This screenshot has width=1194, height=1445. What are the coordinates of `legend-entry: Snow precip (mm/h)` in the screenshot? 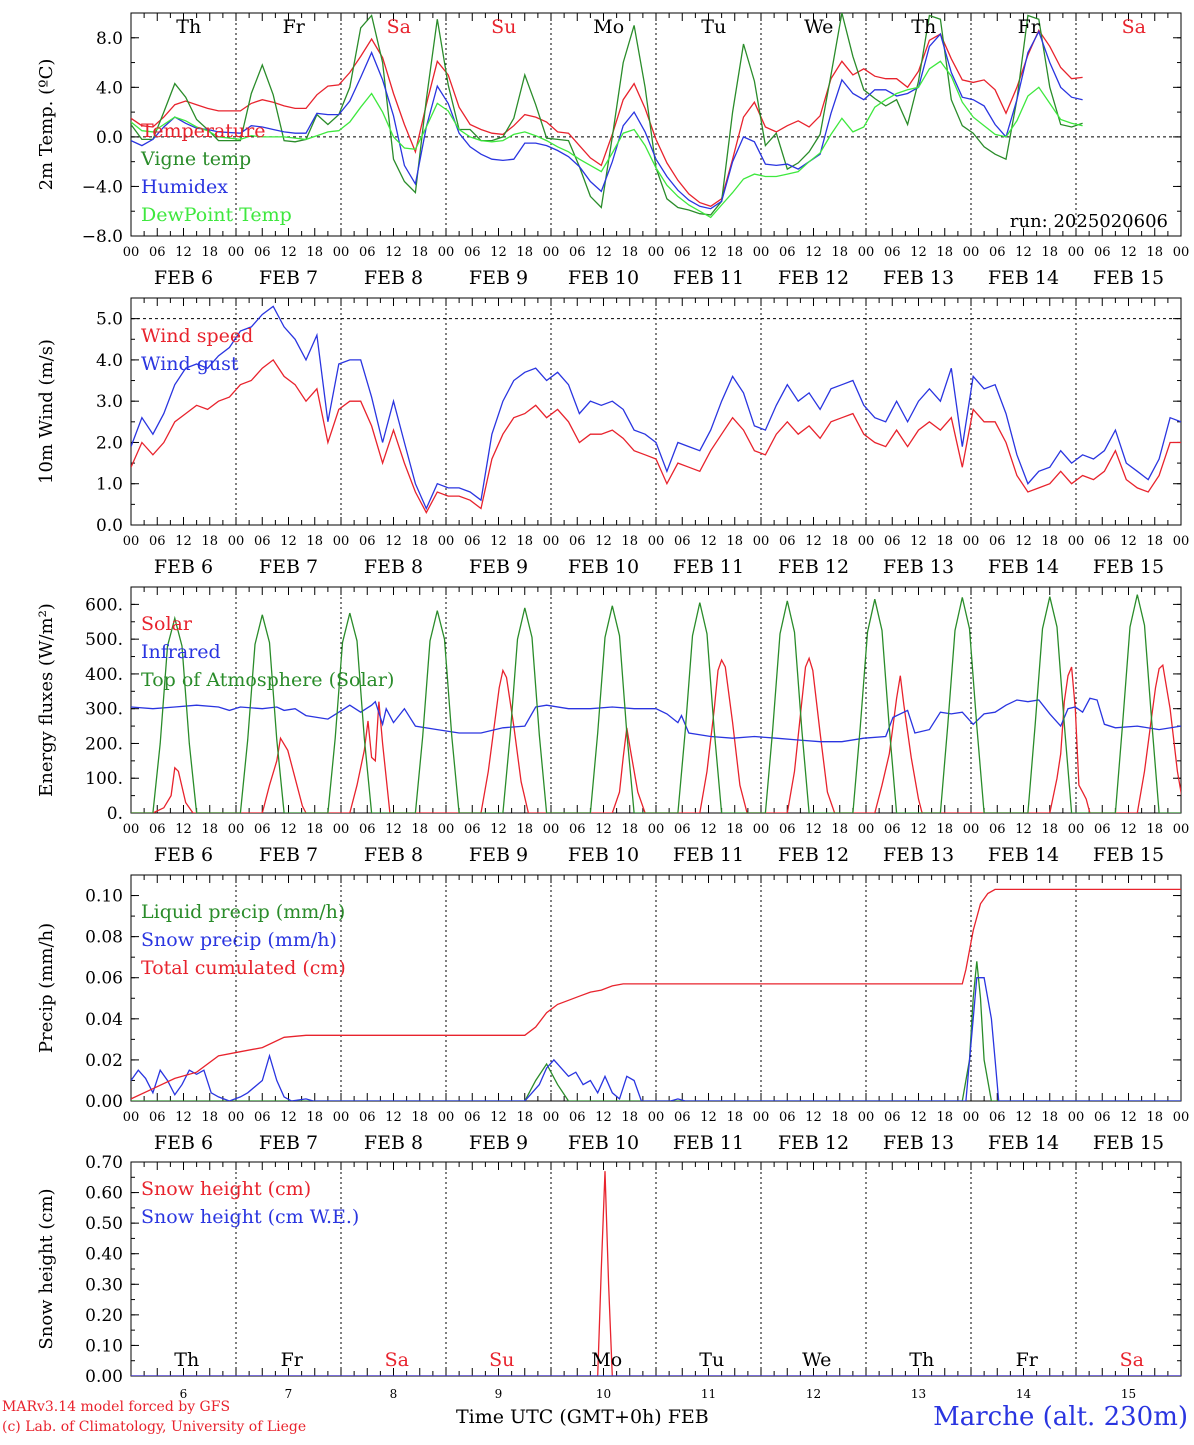 It's located at (239, 940).